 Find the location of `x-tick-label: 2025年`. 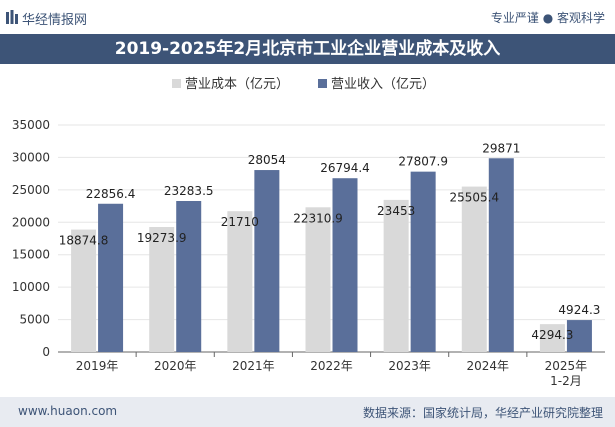

x-tick-label: 2025年 is located at coordinates (566, 366).